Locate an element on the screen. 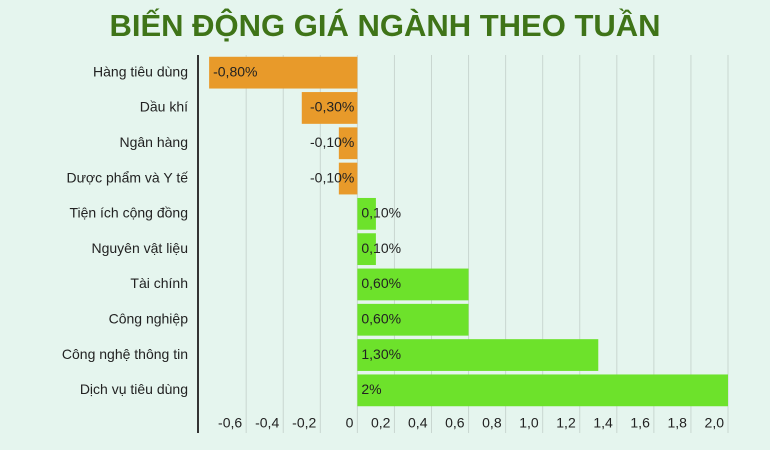 The height and width of the screenshot is (450, 770). x-tick-label: 0,8 is located at coordinates (492, 423).